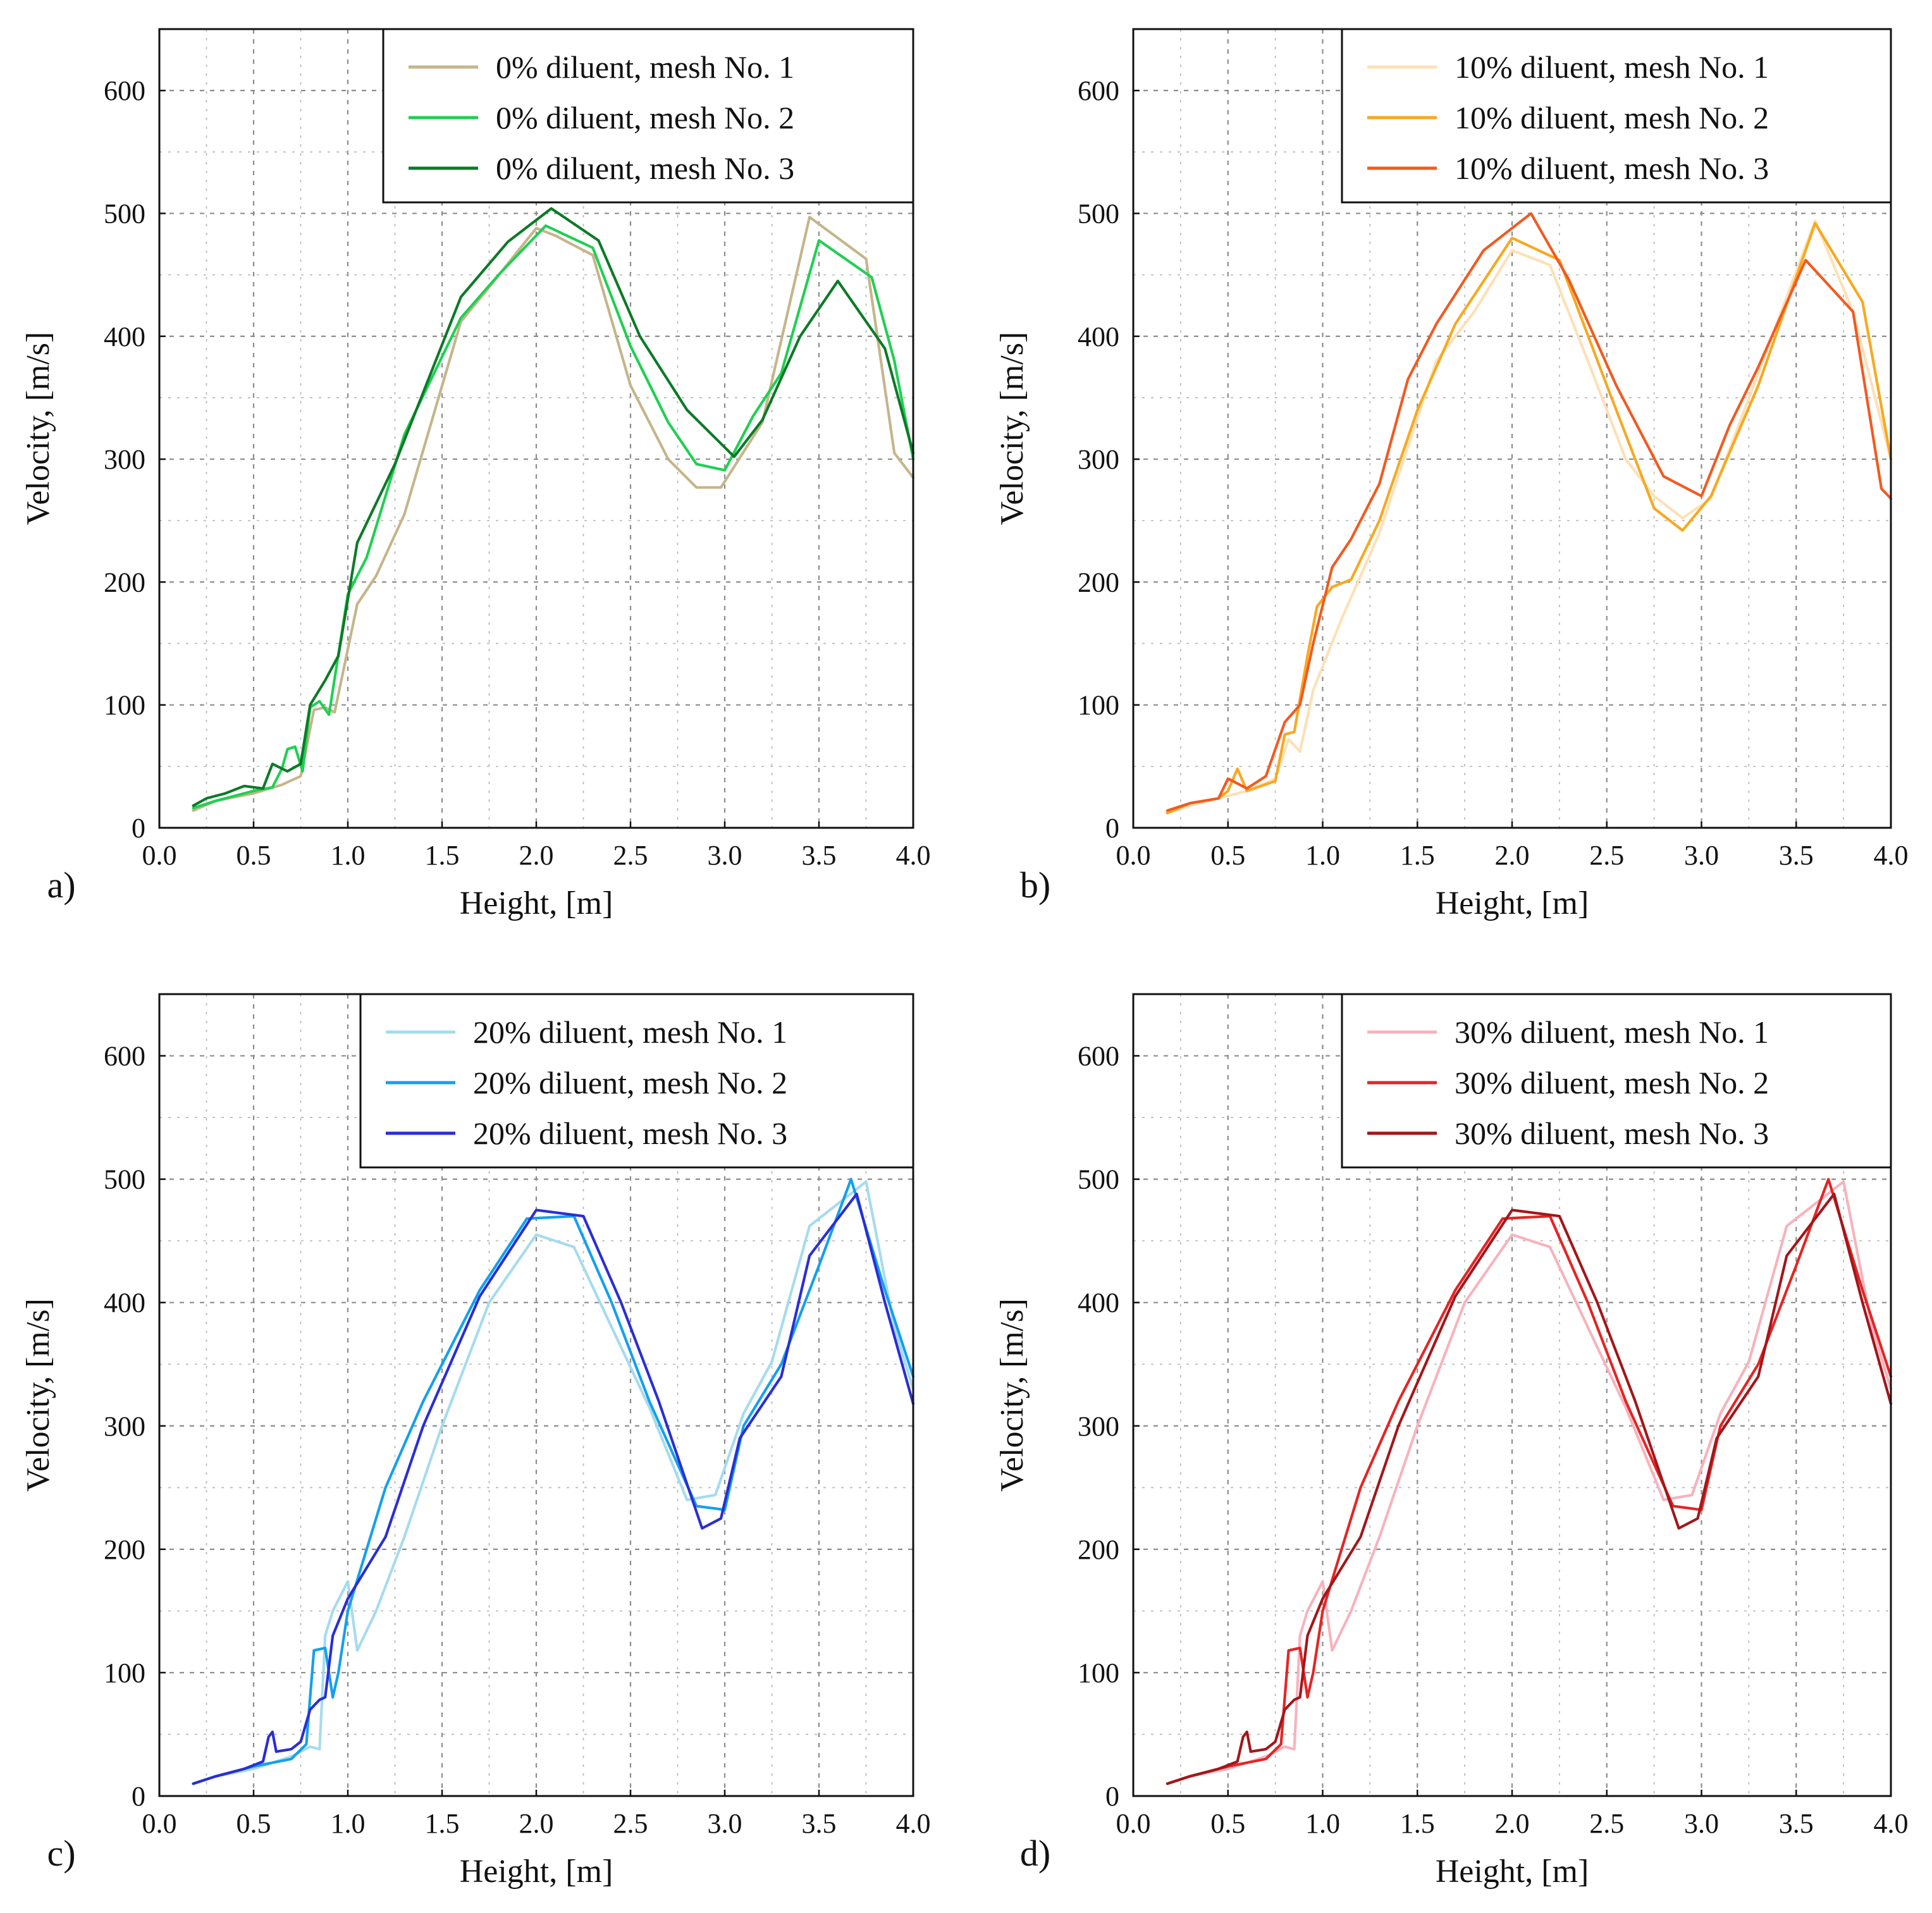  Describe the element at coordinates (1612, 1133) in the screenshot. I see `legend-label: 30% diluent, mesh No. 3` at that location.